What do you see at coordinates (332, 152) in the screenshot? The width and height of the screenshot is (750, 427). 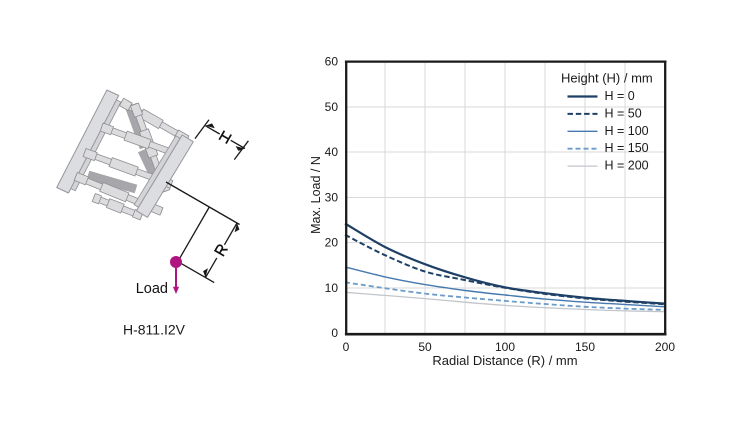 I see `svg-text: 40` at bounding box center [332, 152].